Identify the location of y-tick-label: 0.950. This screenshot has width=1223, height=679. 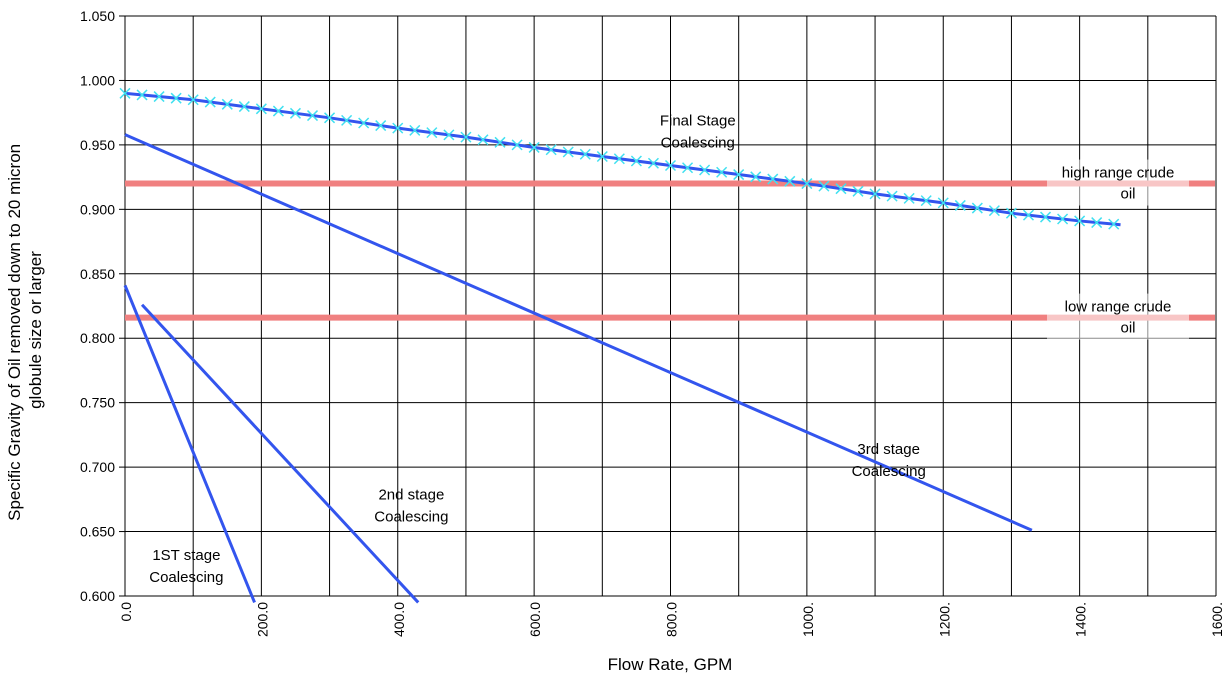
(97, 145).